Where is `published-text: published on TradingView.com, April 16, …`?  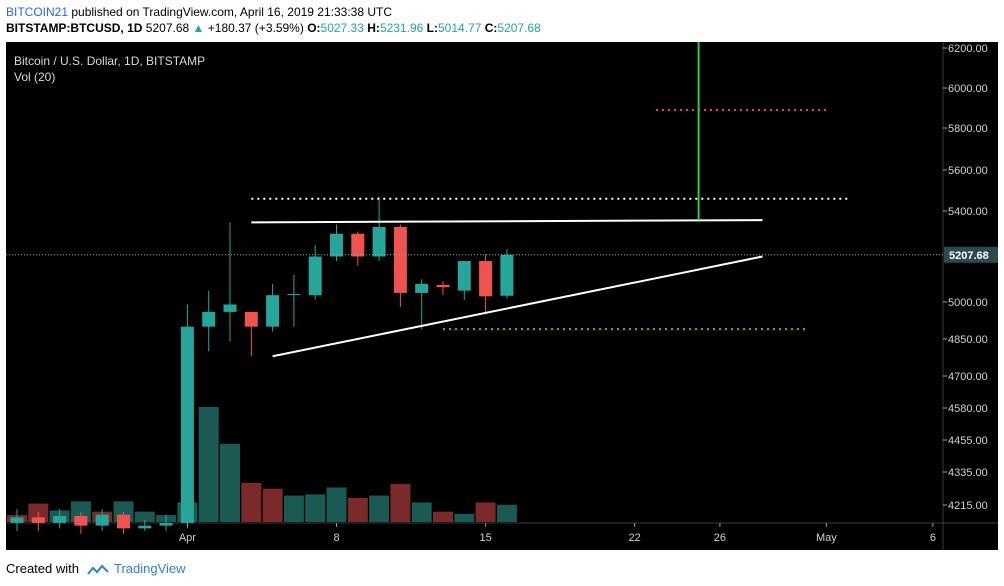 published-text: published on TradingView.com, April 16, … is located at coordinates (232, 12).